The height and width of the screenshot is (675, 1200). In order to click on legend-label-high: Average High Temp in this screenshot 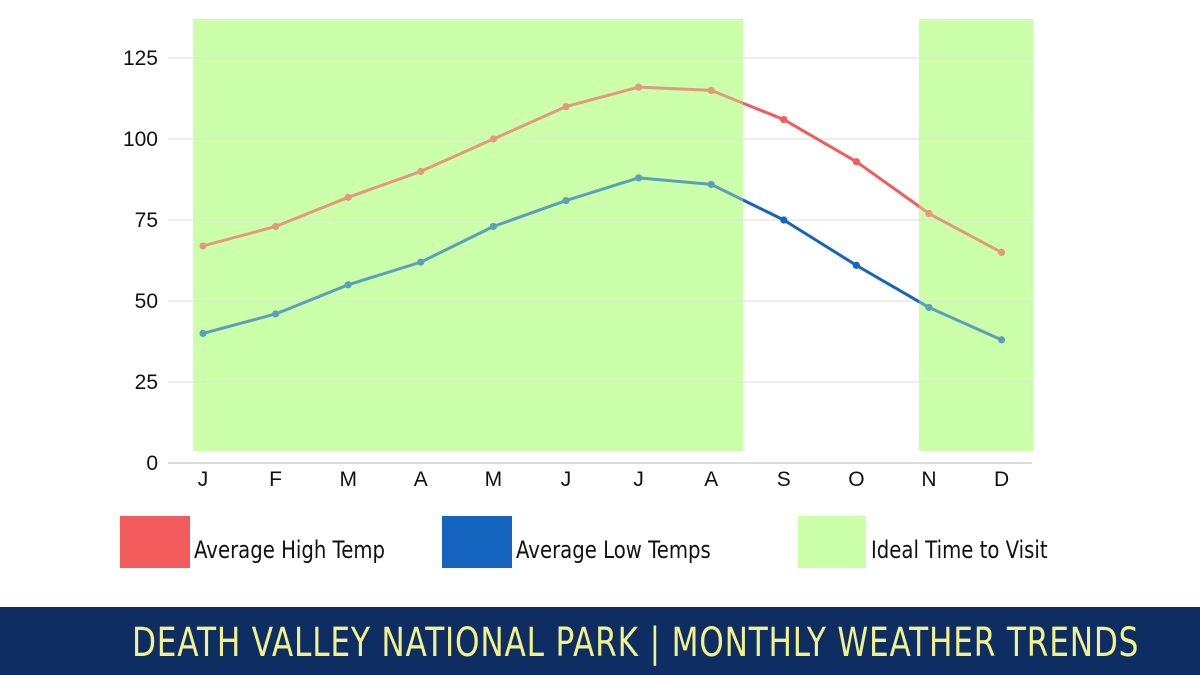, I will do `click(290, 550)`.